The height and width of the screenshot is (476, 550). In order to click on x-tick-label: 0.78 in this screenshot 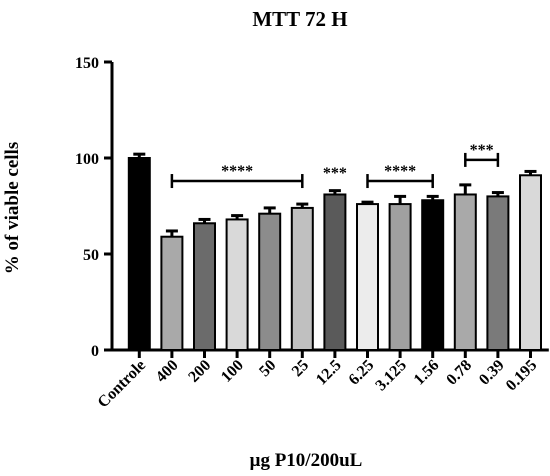, I will do `click(459, 373)`.